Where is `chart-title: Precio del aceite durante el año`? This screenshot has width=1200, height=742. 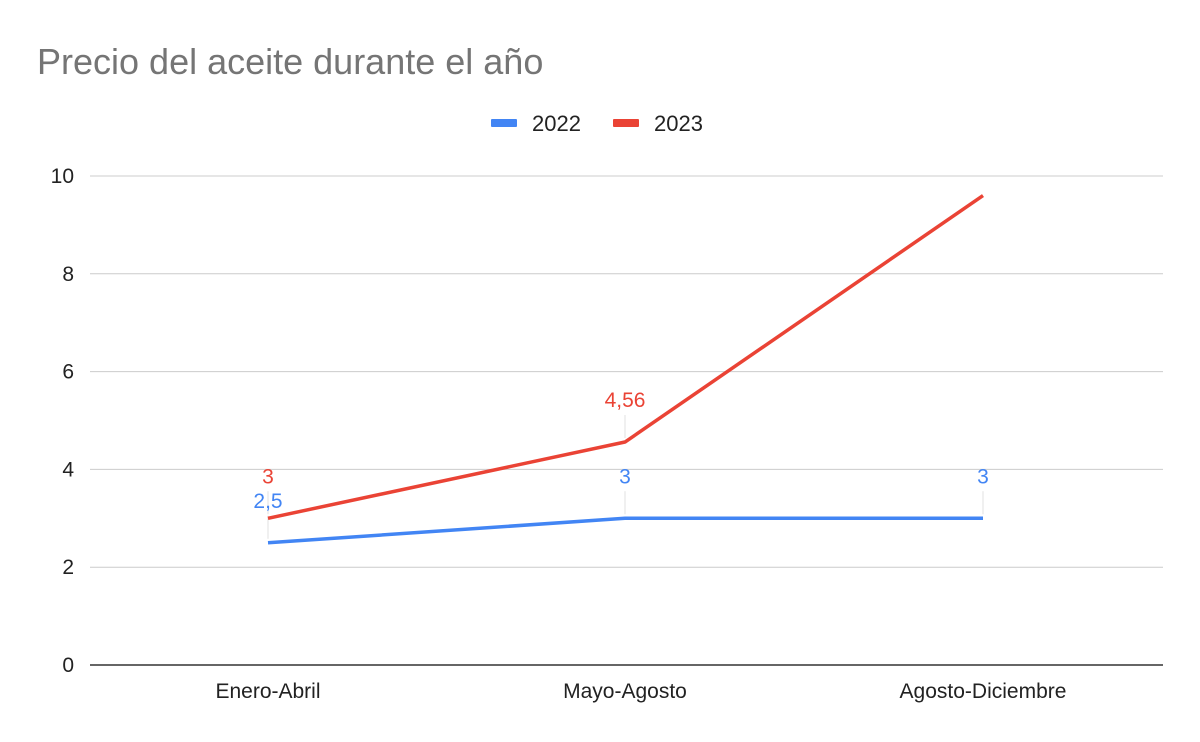
chart-title: Precio del aceite durante el año is located at coordinates (290, 61).